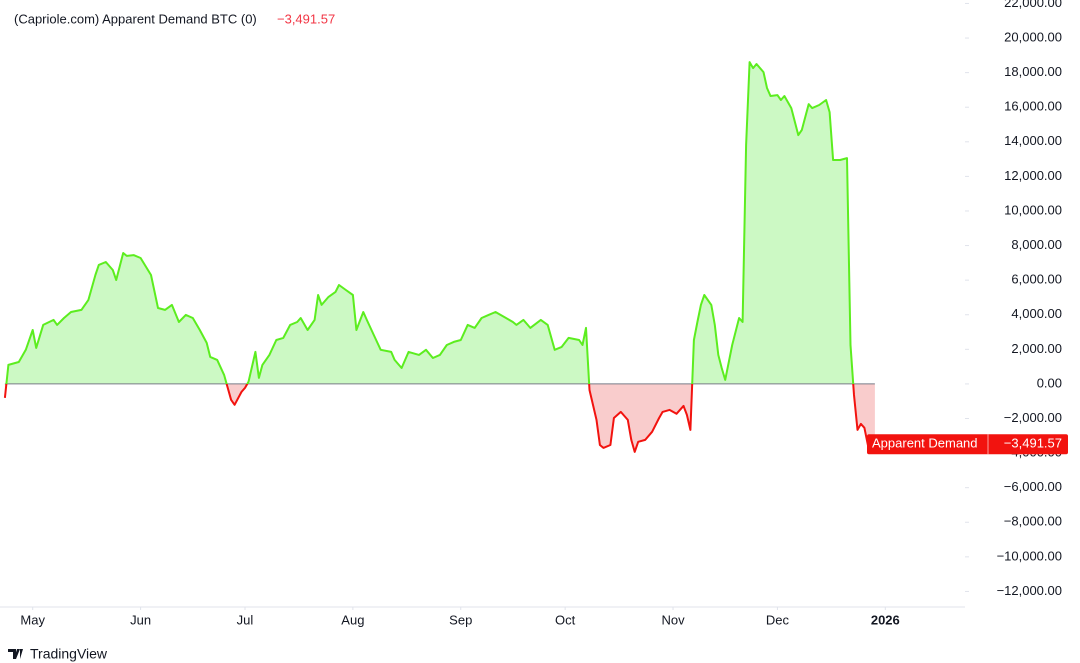 The width and height of the screenshot is (1080, 663). Describe the element at coordinates (1029, 590) in the screenshot. I see `y-tick-label: −12,000.00` at that location.